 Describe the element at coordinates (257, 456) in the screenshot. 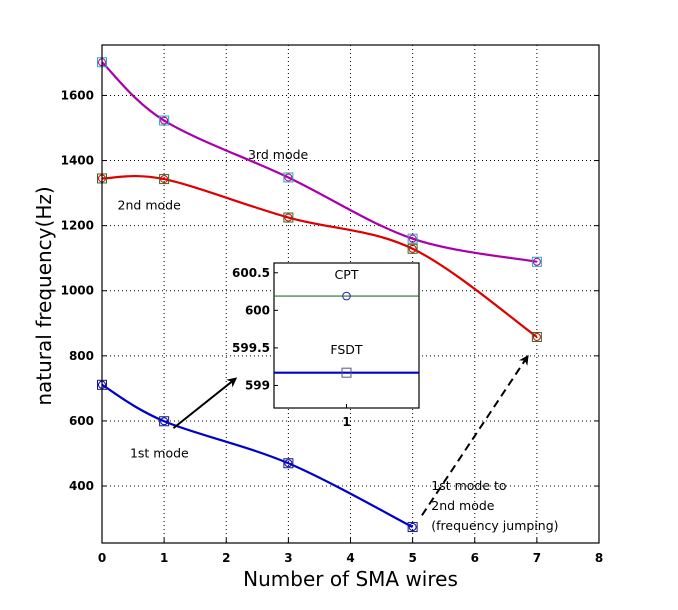

I see `series-line-1st-mode` at that location.